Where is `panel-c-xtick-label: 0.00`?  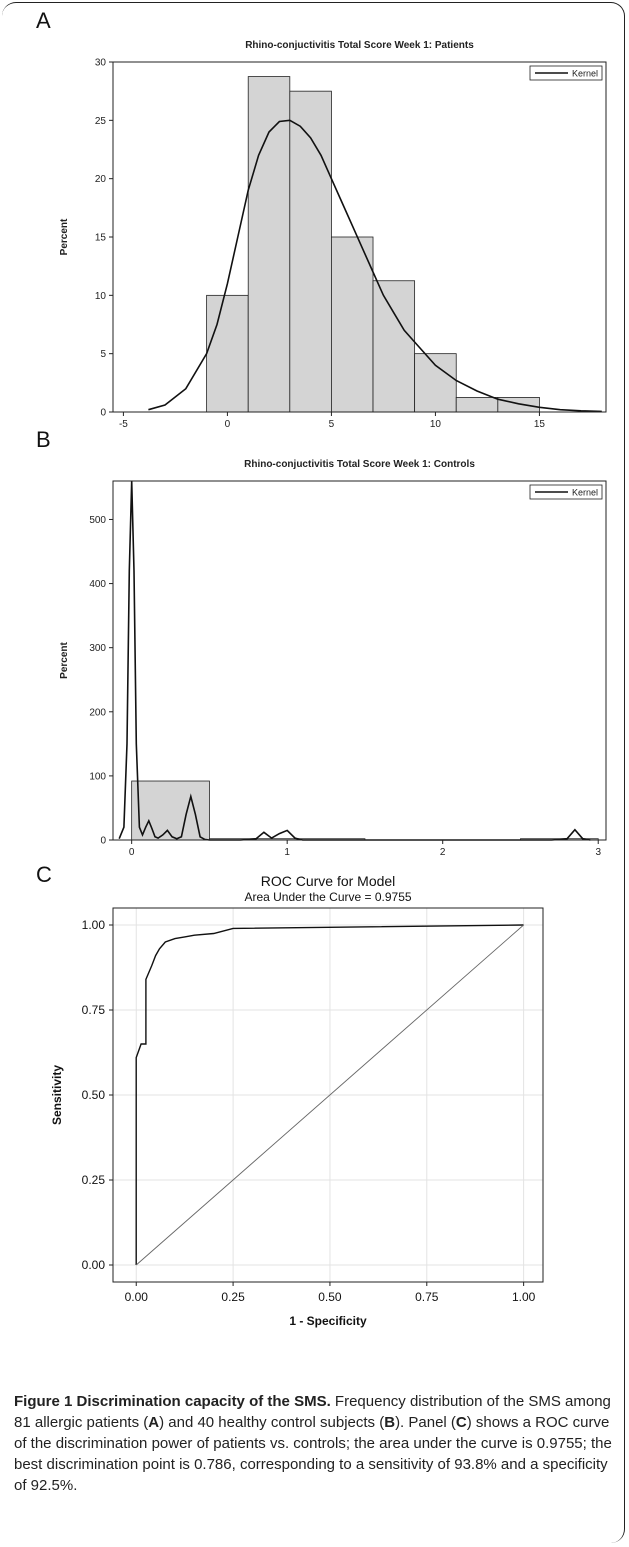
panel-c-xtick-label: 0.00 is located at coordinates (137, 1297).